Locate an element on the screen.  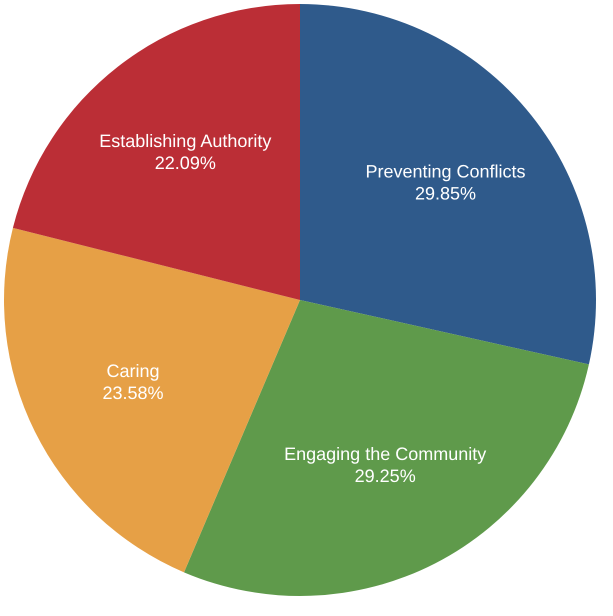
data-label: 29.25% is located at coordinates (385, 476).